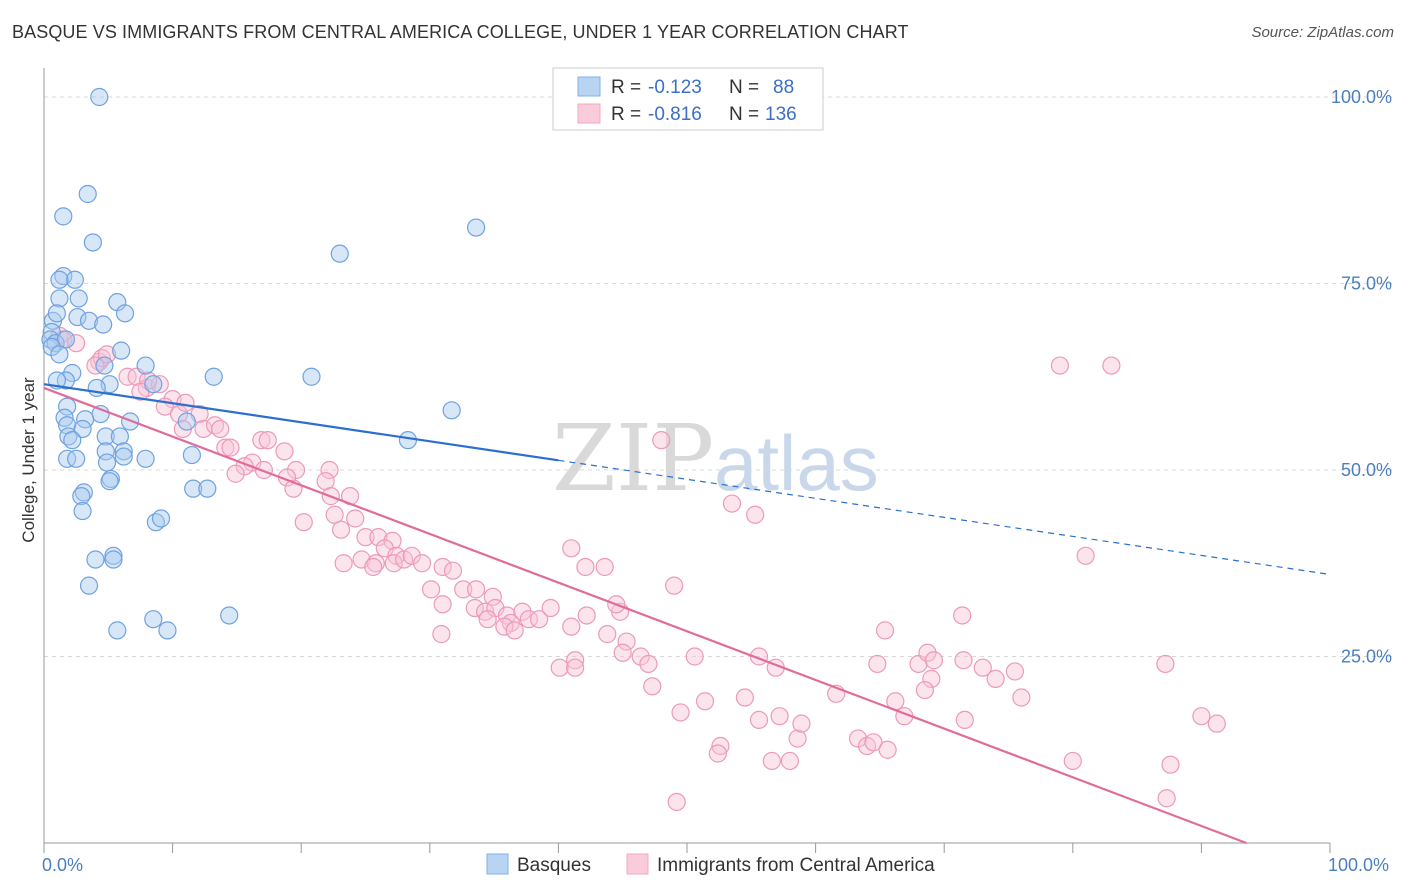  Describe the element at coordinates (687, 848) in the screenshot. I see `x-axis-ticks` at that location.